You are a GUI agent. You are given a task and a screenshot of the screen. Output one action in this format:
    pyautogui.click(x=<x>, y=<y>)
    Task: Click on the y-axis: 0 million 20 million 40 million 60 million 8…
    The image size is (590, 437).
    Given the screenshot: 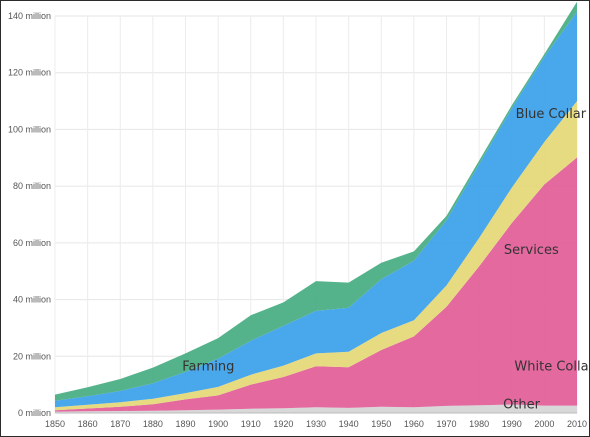 What is the action you would take?
    pyautogui.click(x=29, y=214)
    